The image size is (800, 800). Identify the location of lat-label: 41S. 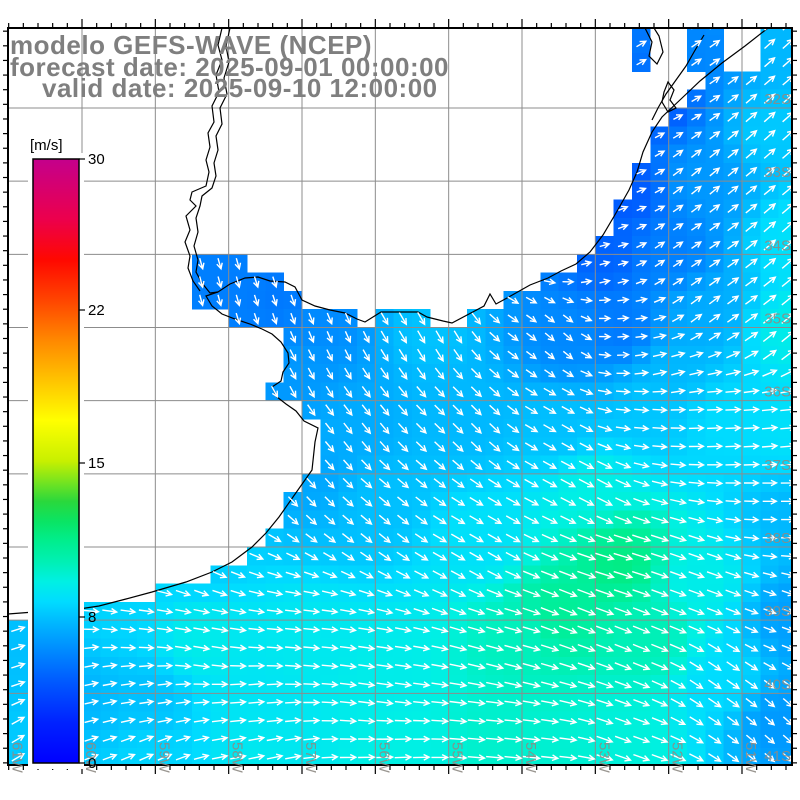
(777, 756).